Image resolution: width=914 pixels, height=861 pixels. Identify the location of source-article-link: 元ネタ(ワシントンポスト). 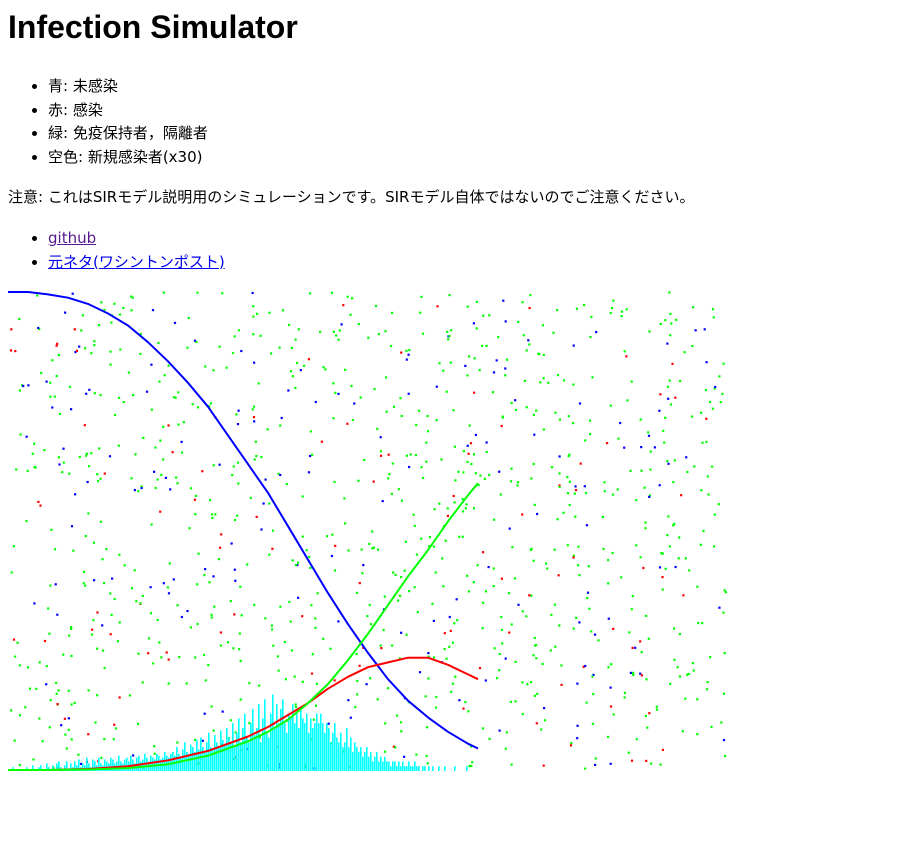
(136, 261).